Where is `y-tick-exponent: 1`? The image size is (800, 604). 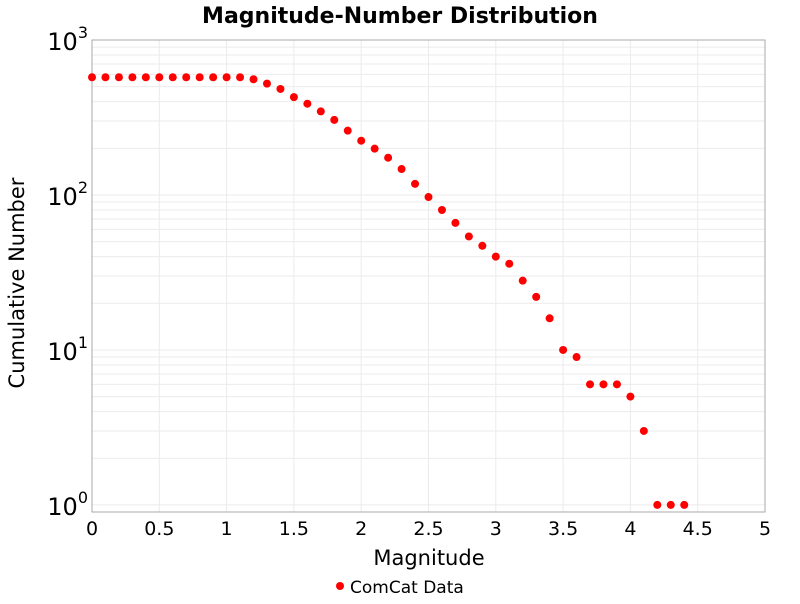
y-tick-exponent: 1 is located at coordinates (83, 342).